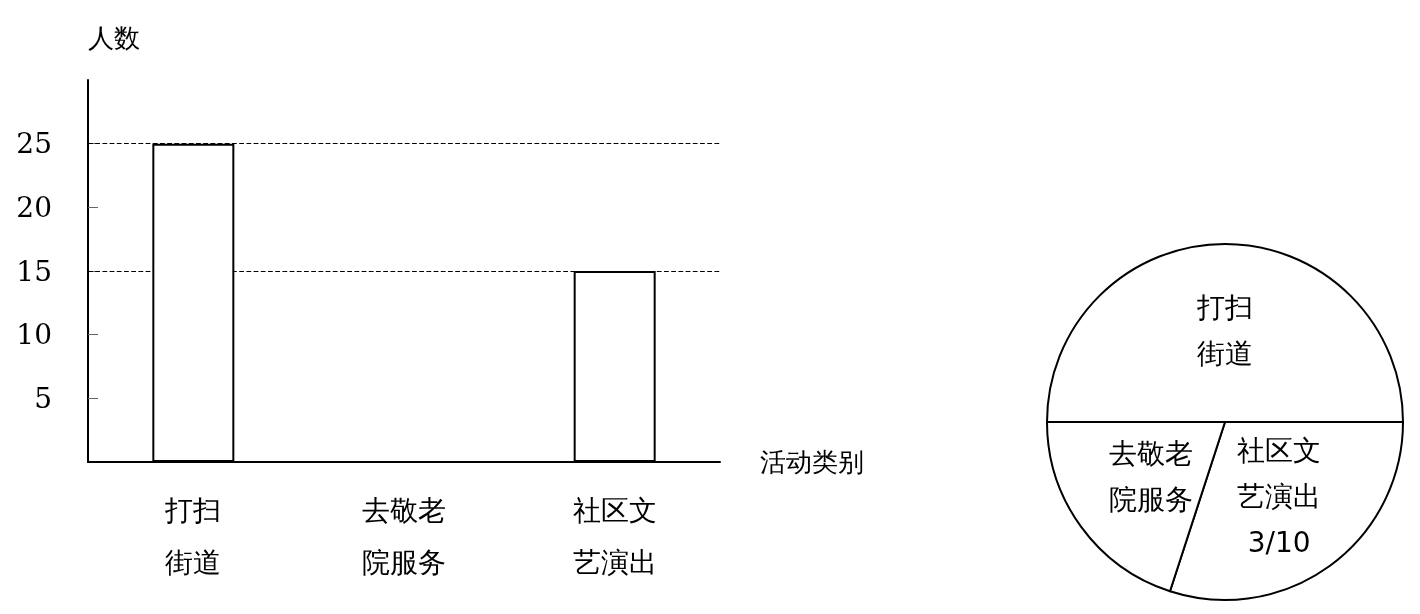 The width and height of the screenshot is (1420, 614). Describe the element at coordinates (812, 462) in the screenshot. I see `x-axis-title: 活动类别` at that location.